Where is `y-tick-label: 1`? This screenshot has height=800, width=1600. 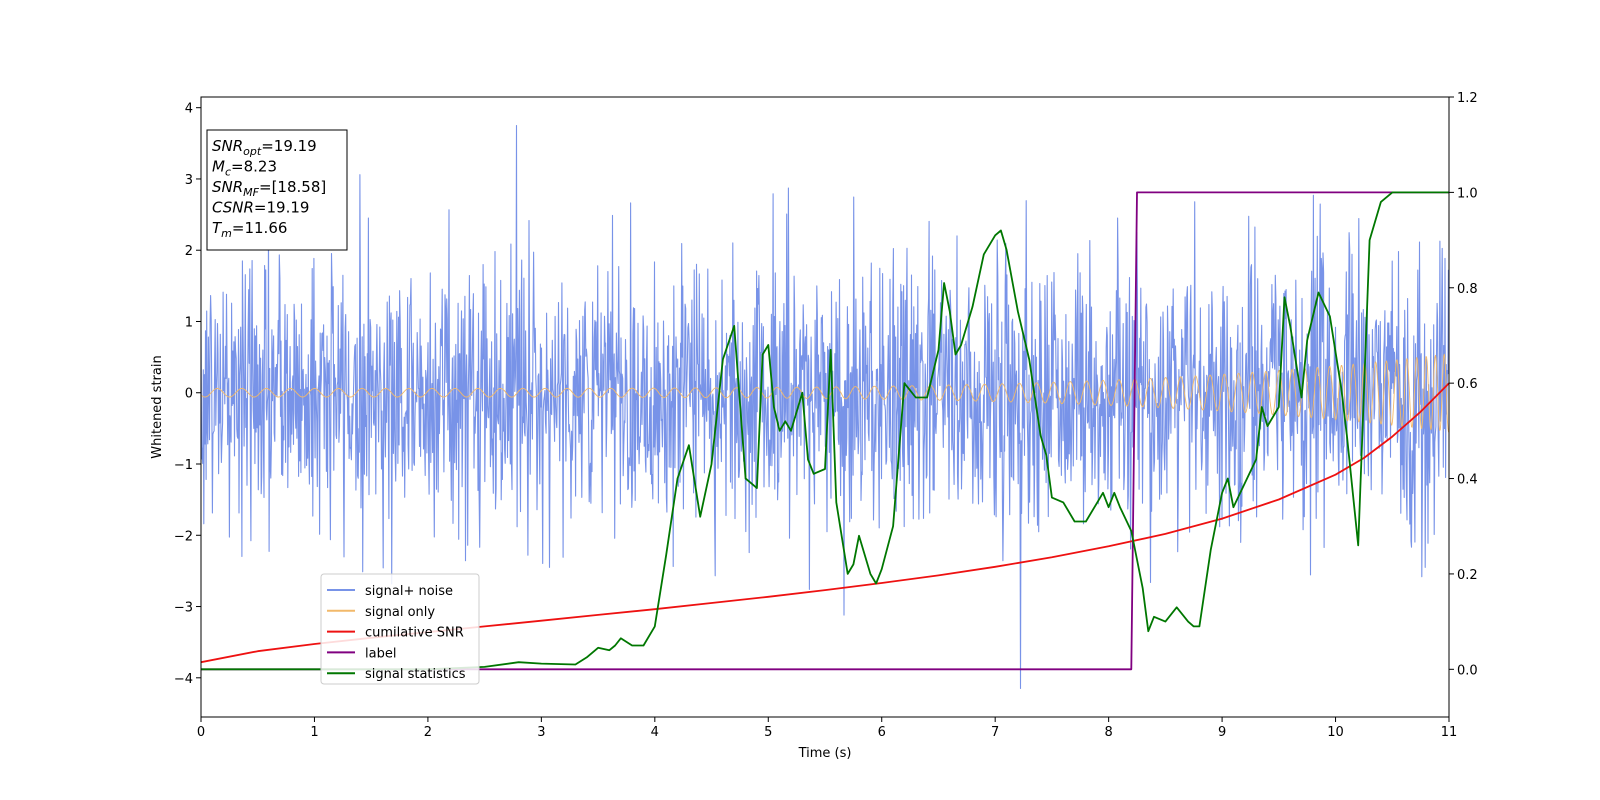
y-tick-label: 1 is located at coordinates (189, 322).